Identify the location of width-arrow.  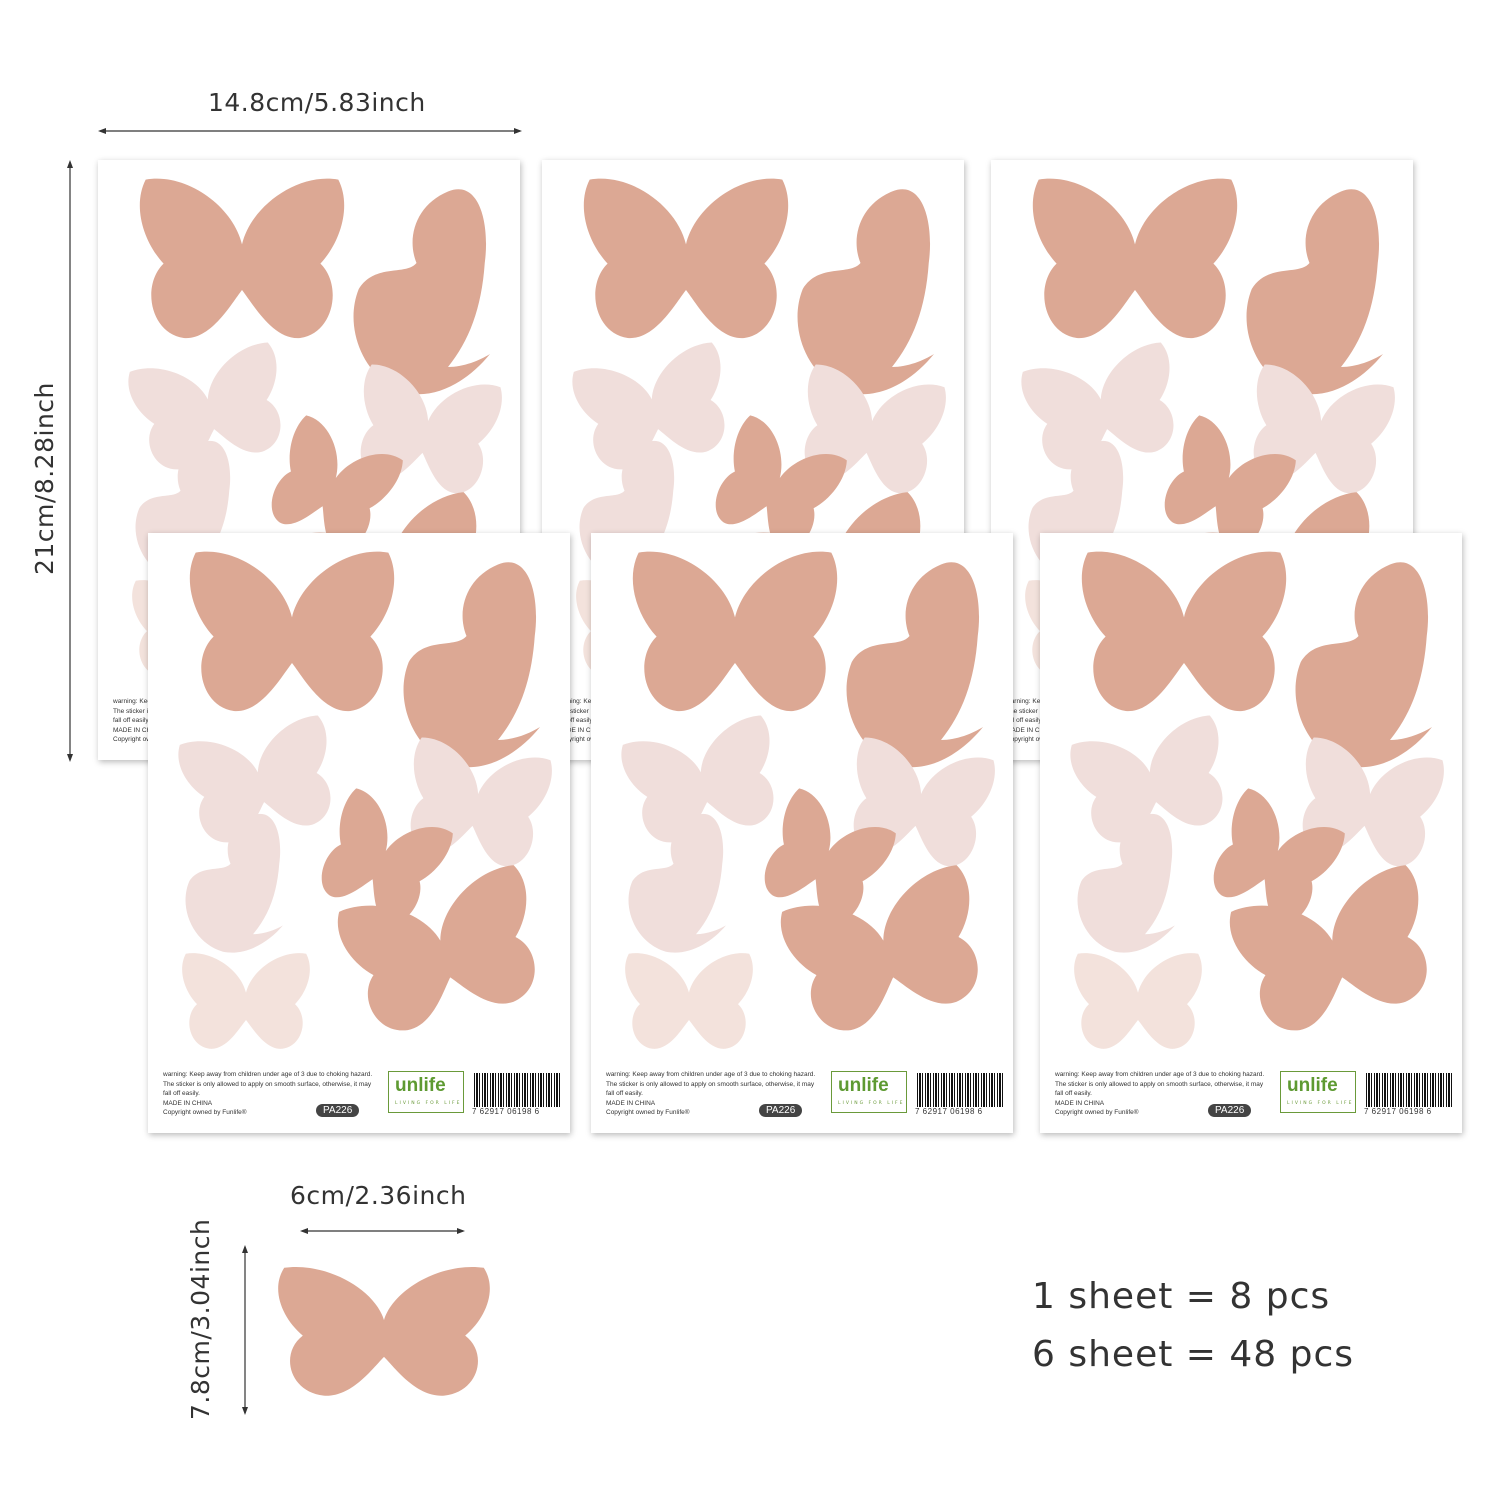
(310, 131).